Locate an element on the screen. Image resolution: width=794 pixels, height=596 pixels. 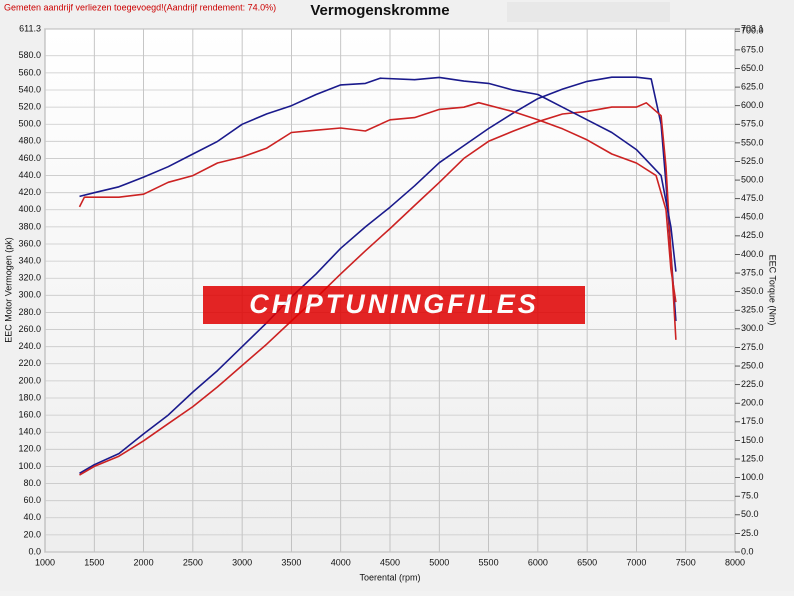
x-tick-label: 1000 is located at coordinates (45, 562).